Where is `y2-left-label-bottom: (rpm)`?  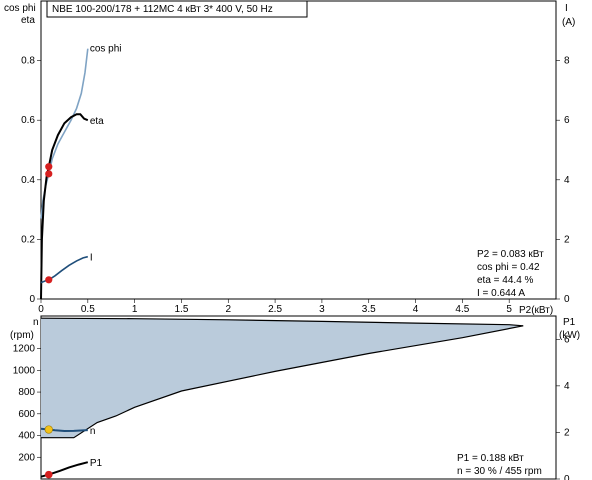 y2-left-label-bottom: (rpm) is located at coordinates (22, 335).